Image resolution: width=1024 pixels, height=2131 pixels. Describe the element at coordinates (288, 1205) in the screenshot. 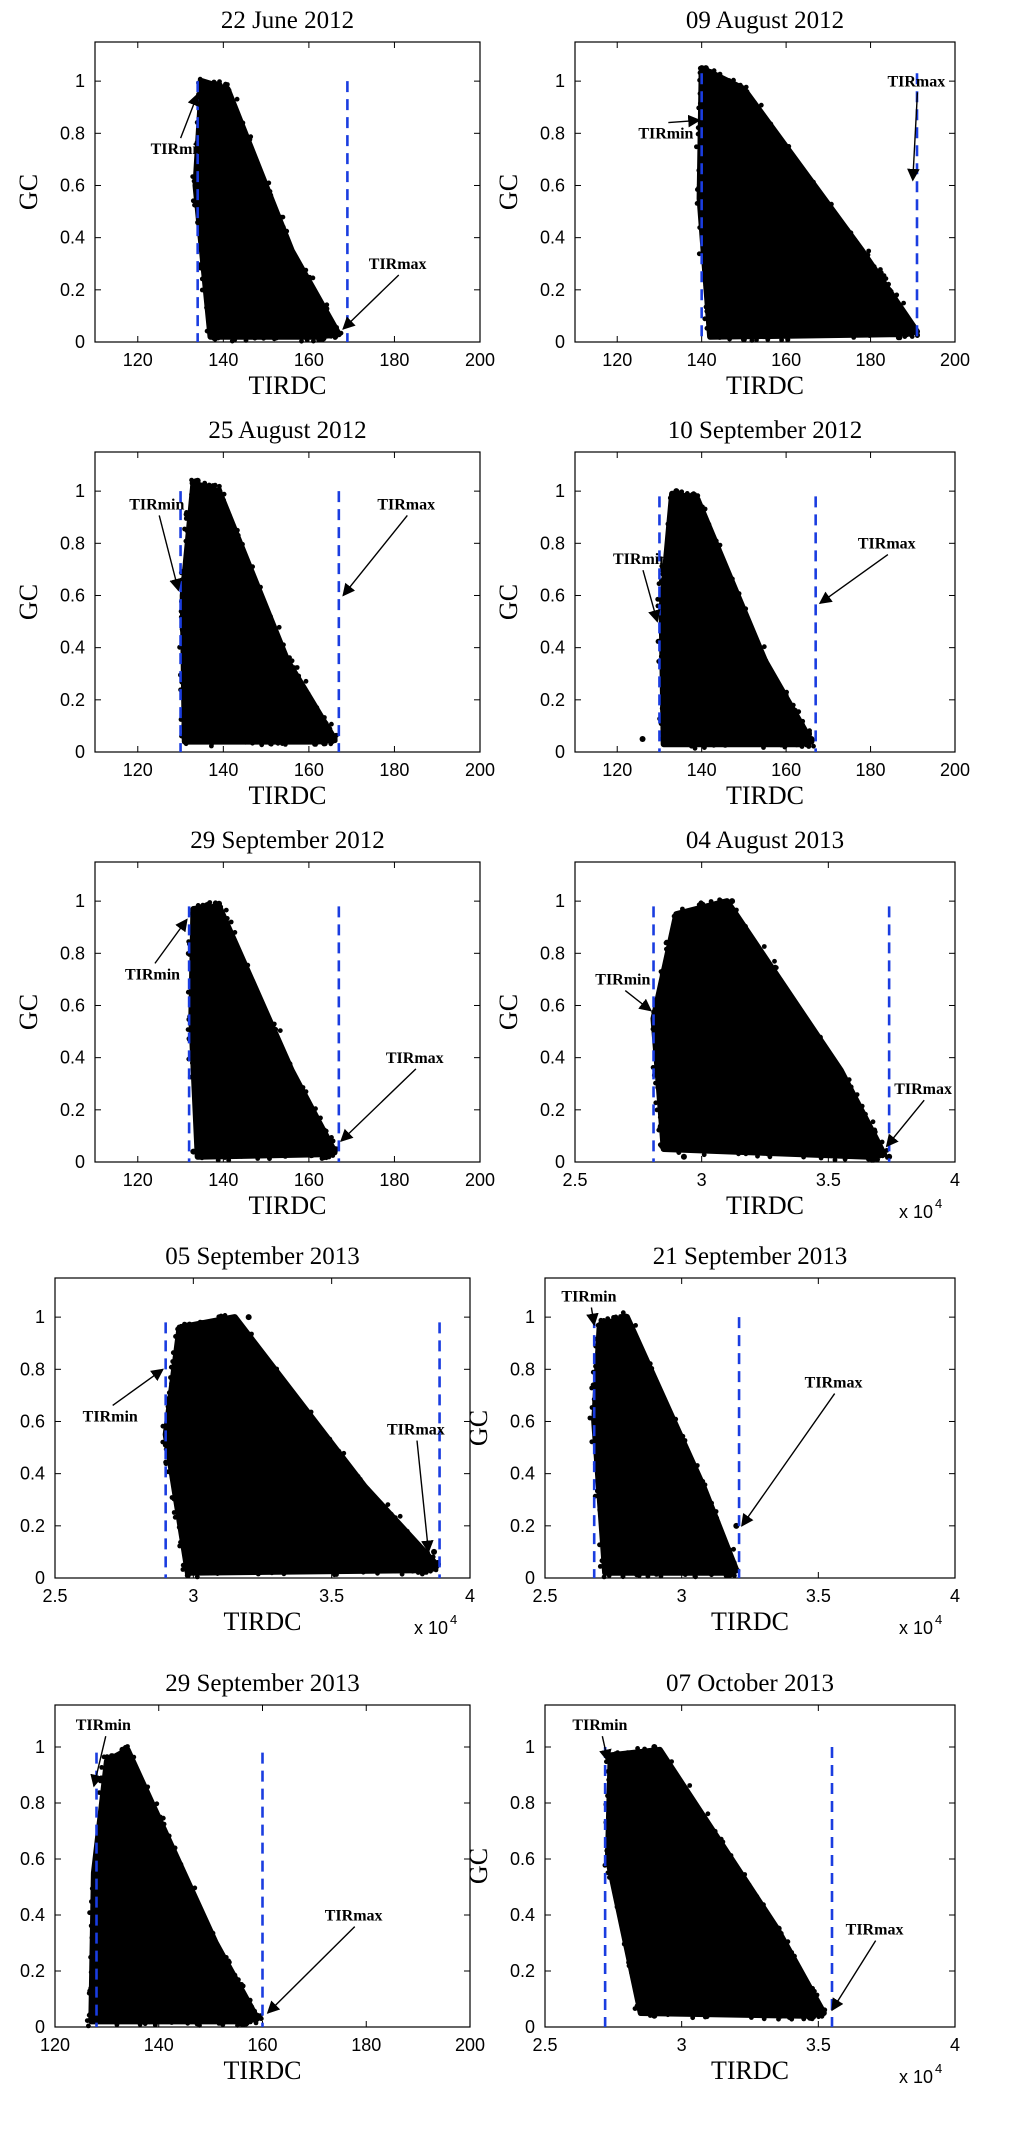

I see `x-axis-label: TIRDC` at that location.